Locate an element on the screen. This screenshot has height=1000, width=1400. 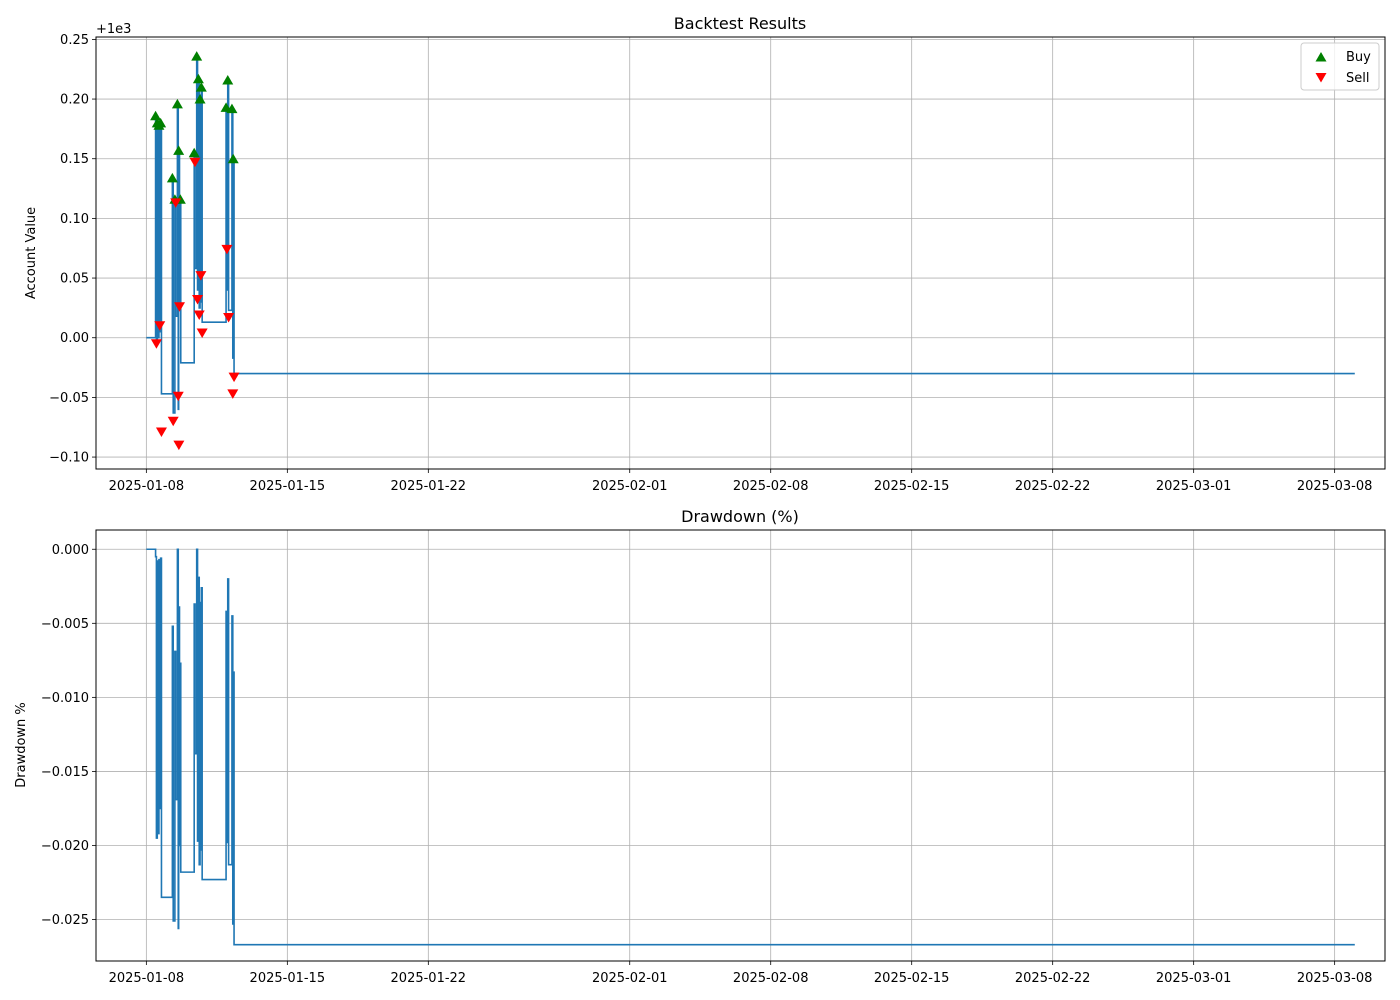
y-offset-label: +1e3 is located at coordinates (113, 29).